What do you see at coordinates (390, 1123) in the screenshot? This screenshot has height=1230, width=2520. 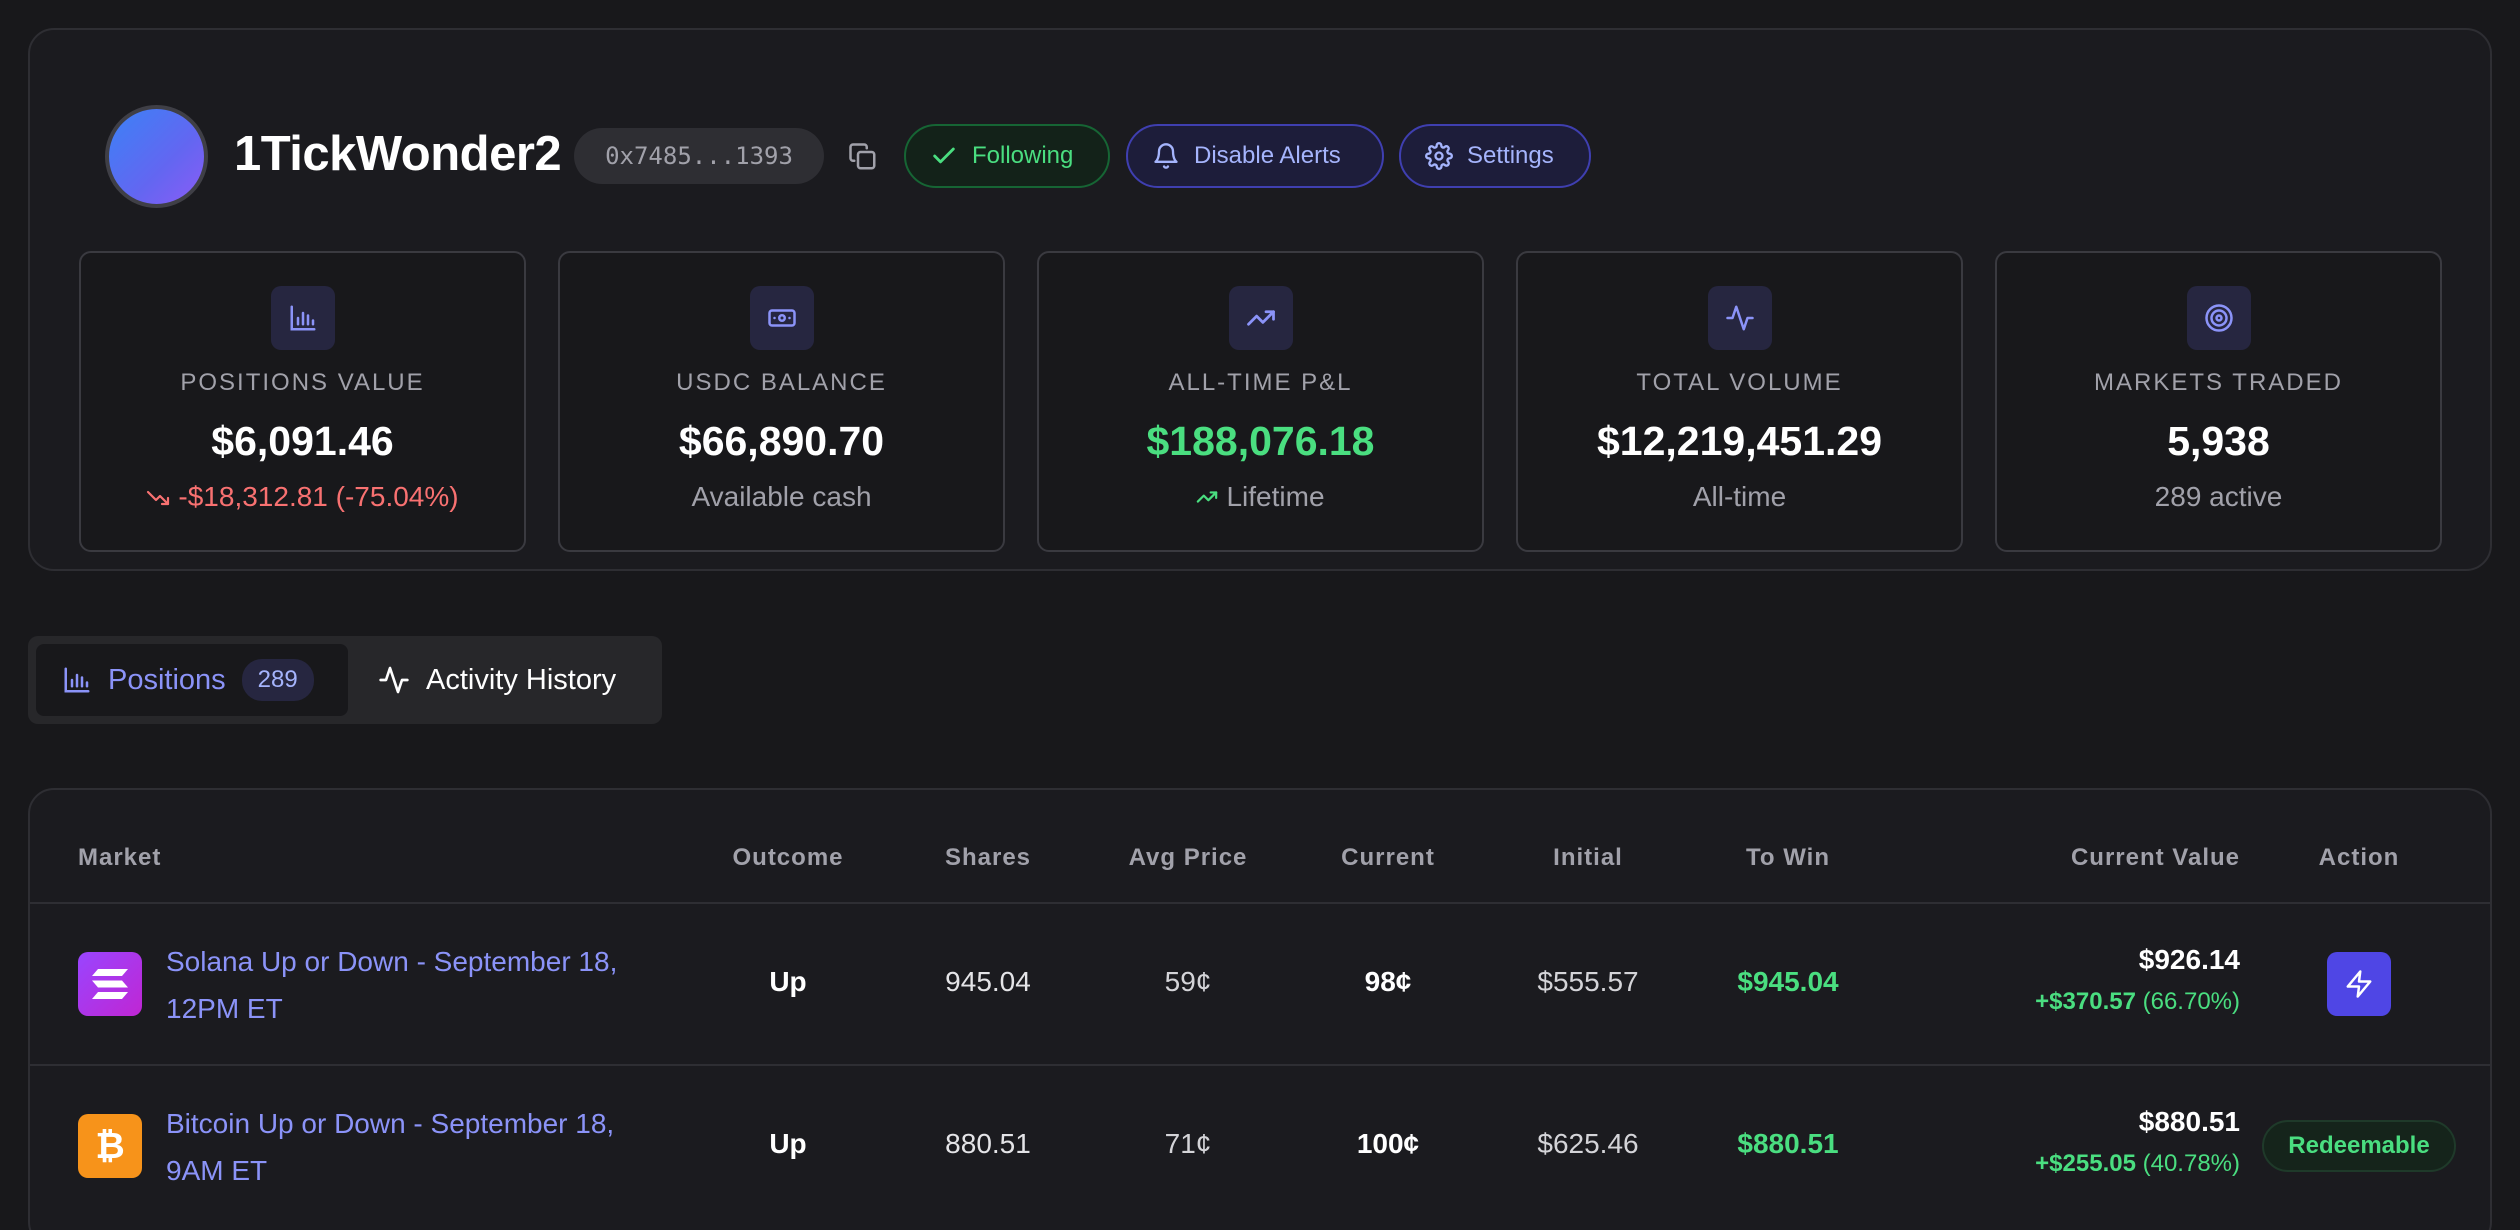 I see `market-title-line1: Bitcoin Up or Down - September 18,` at bounding box center [390, 1123].